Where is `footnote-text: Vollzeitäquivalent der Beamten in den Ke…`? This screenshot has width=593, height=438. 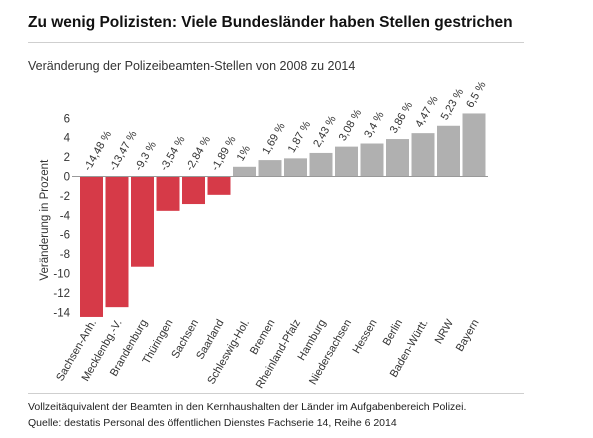
footnote-text: Vollzeitäquivalent der Beamten in den Ke… is located at coordinates (247, 407).